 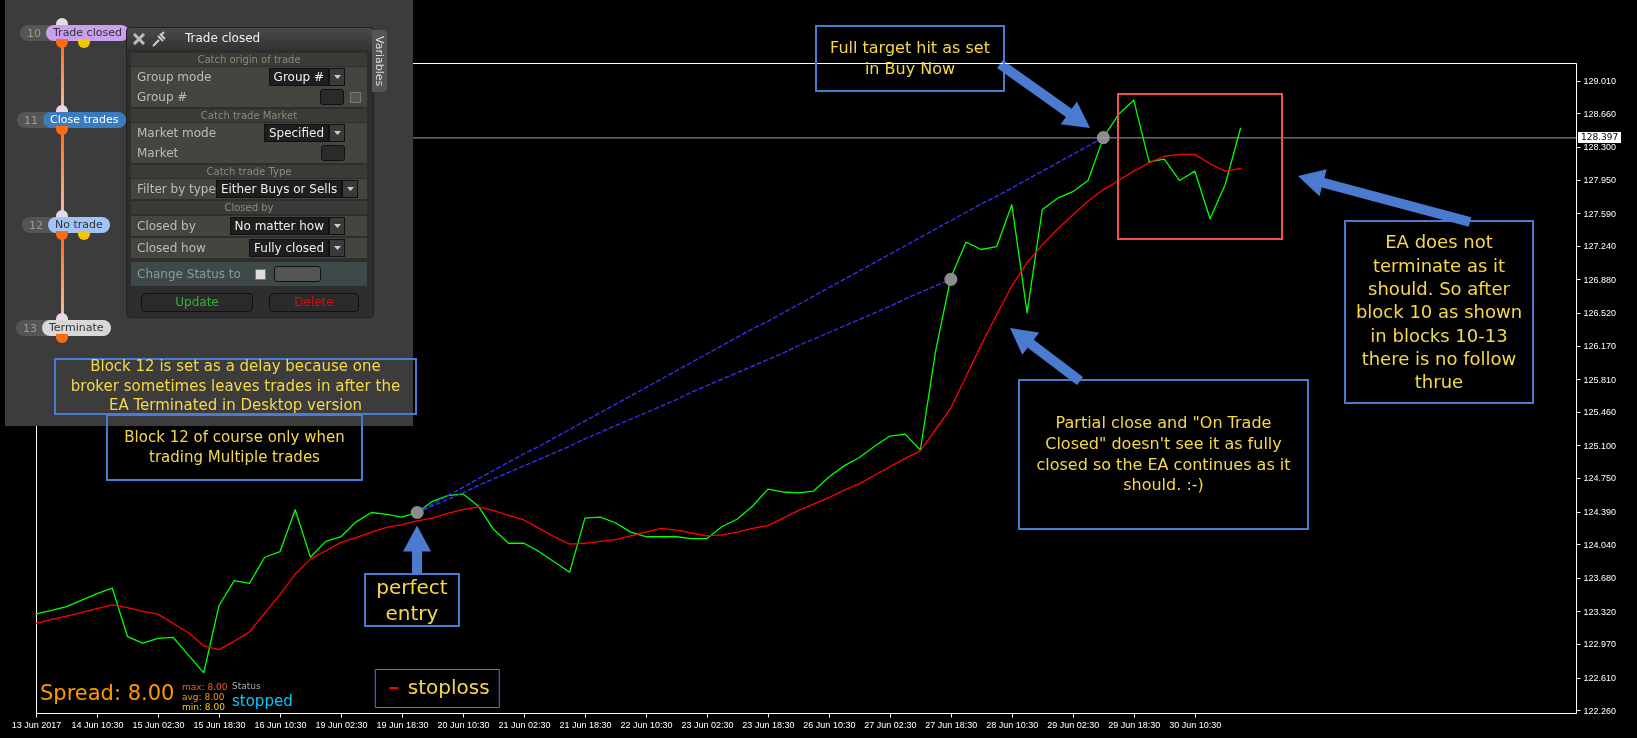 I want to click on annotation: Group mode, so click(x=174, y=77).